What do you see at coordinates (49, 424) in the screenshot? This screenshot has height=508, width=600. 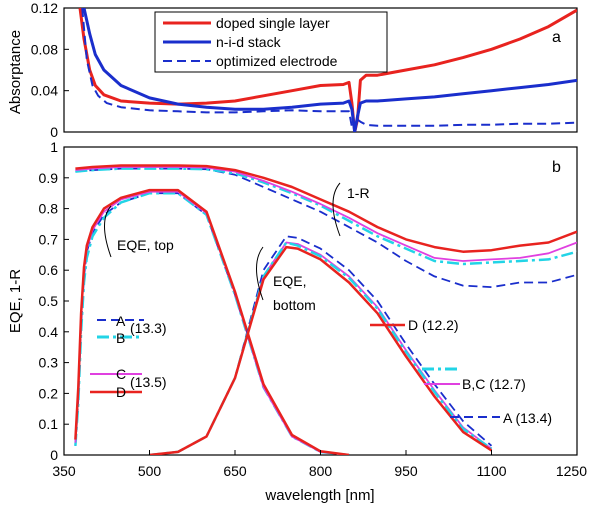 I see `y-tick-label: 0.1` at bounding box center [49, 424].